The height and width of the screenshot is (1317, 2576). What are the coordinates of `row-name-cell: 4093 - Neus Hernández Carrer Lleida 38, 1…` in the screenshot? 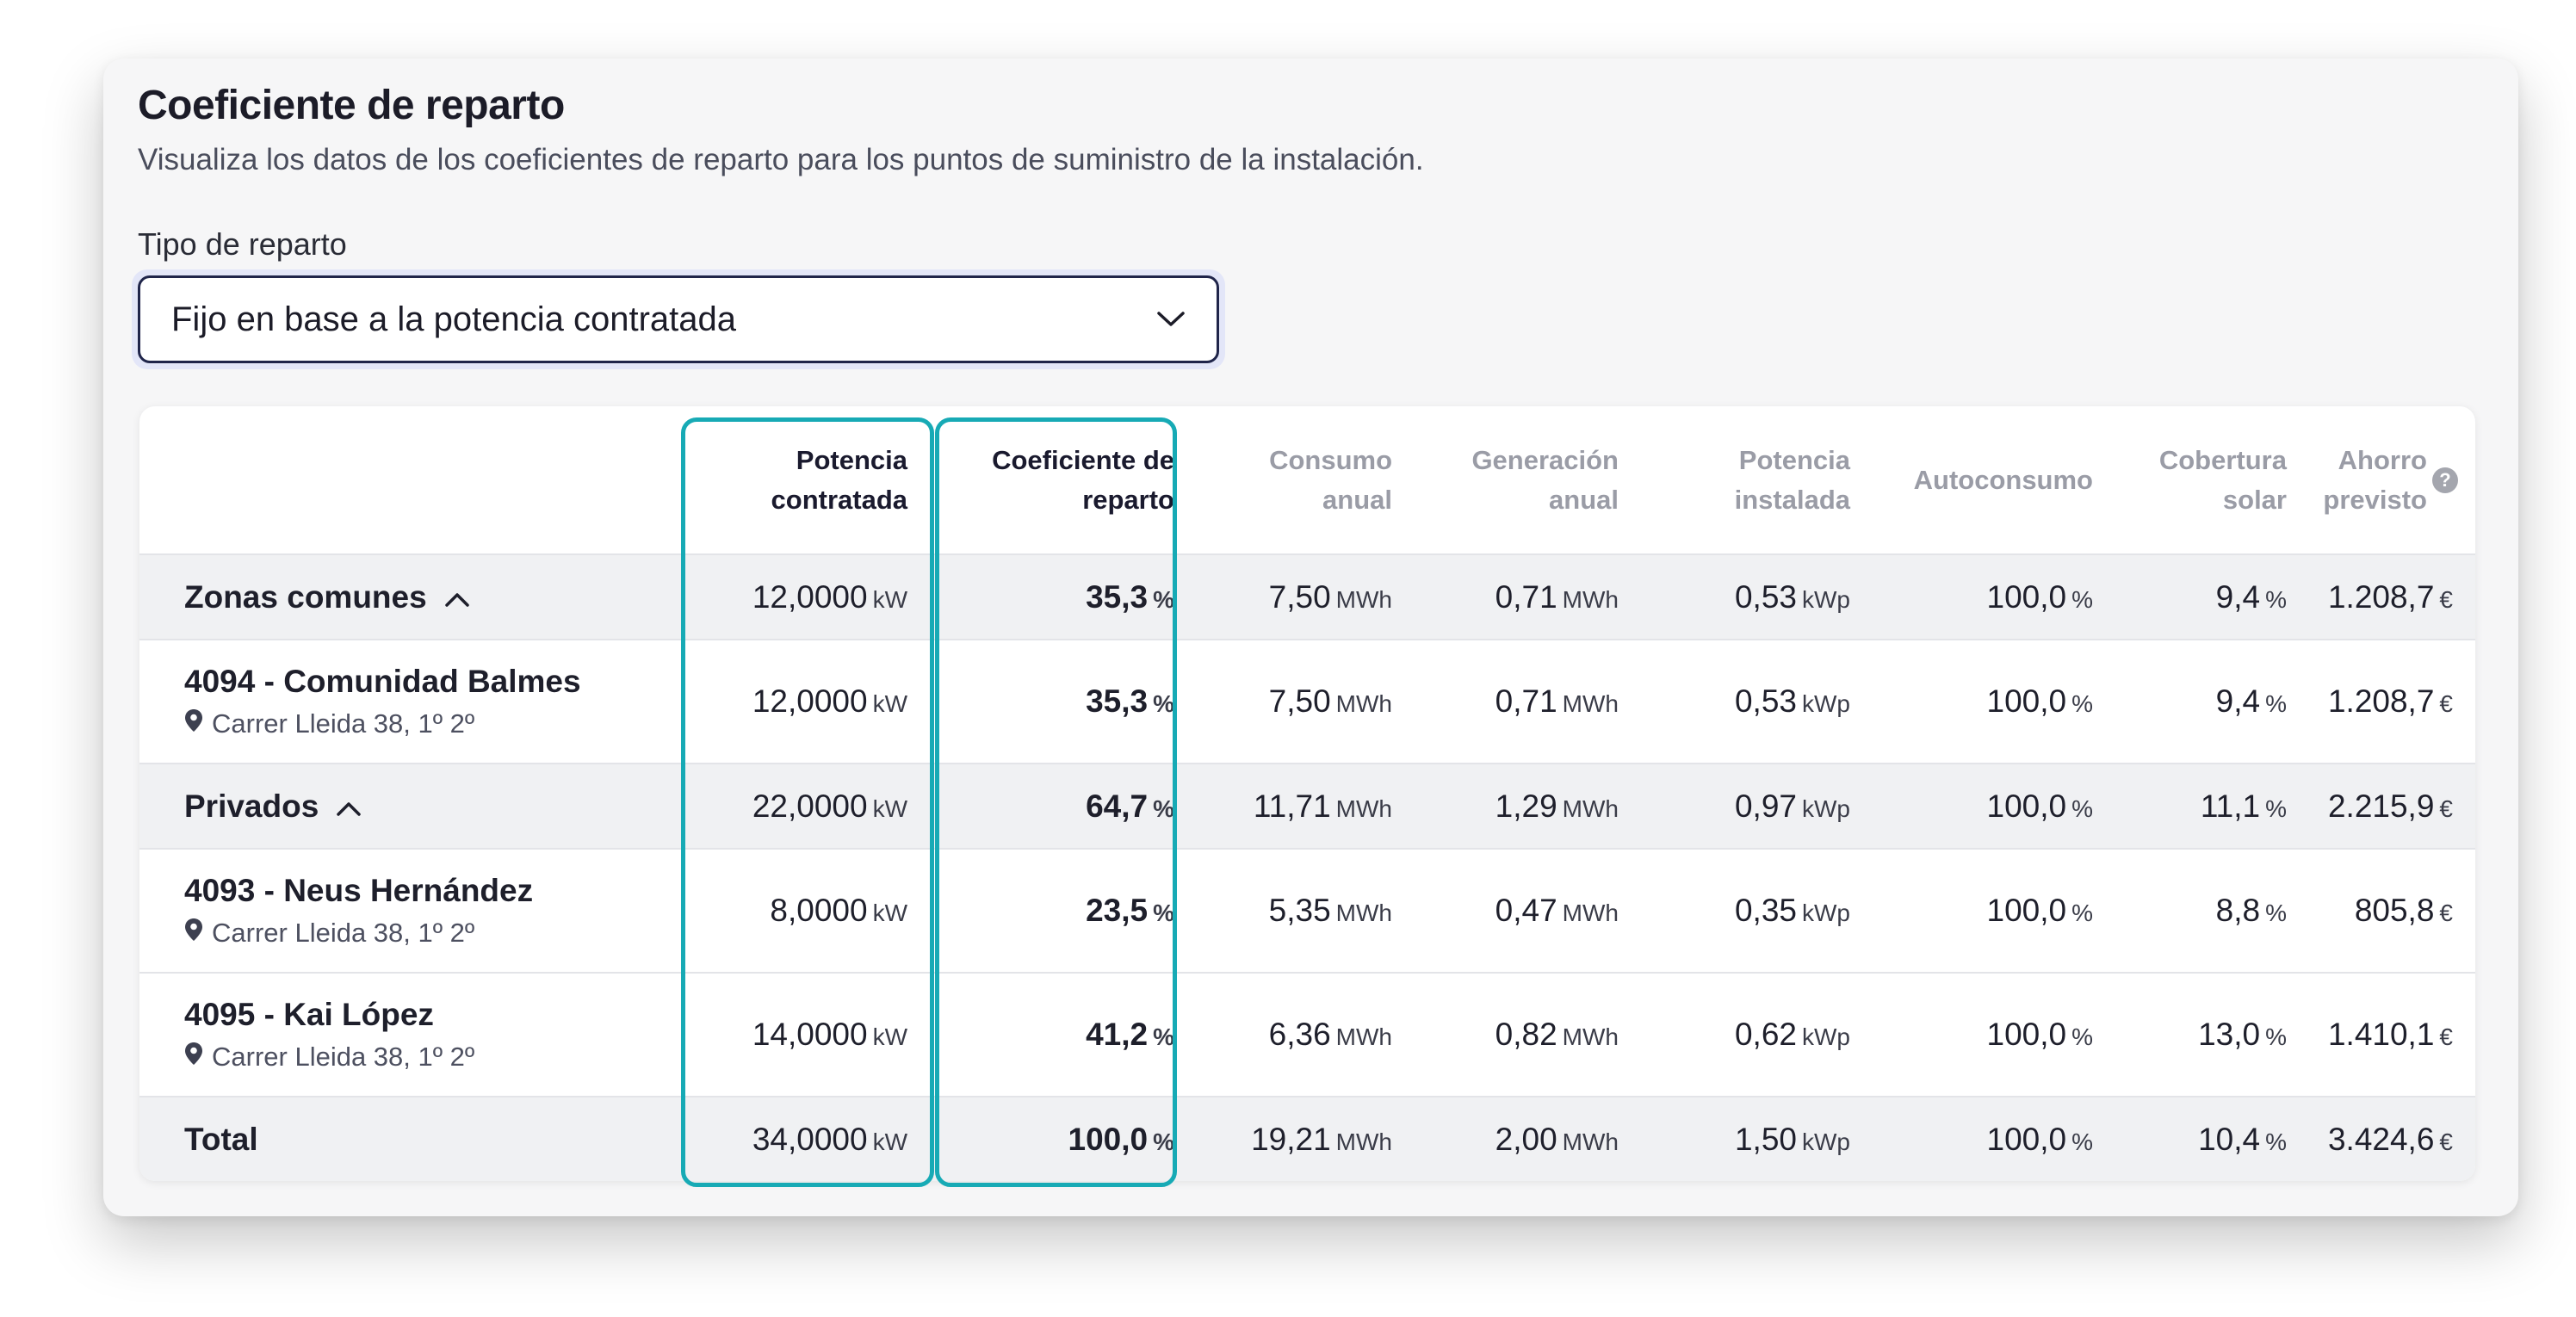 It's located at (410, 911).